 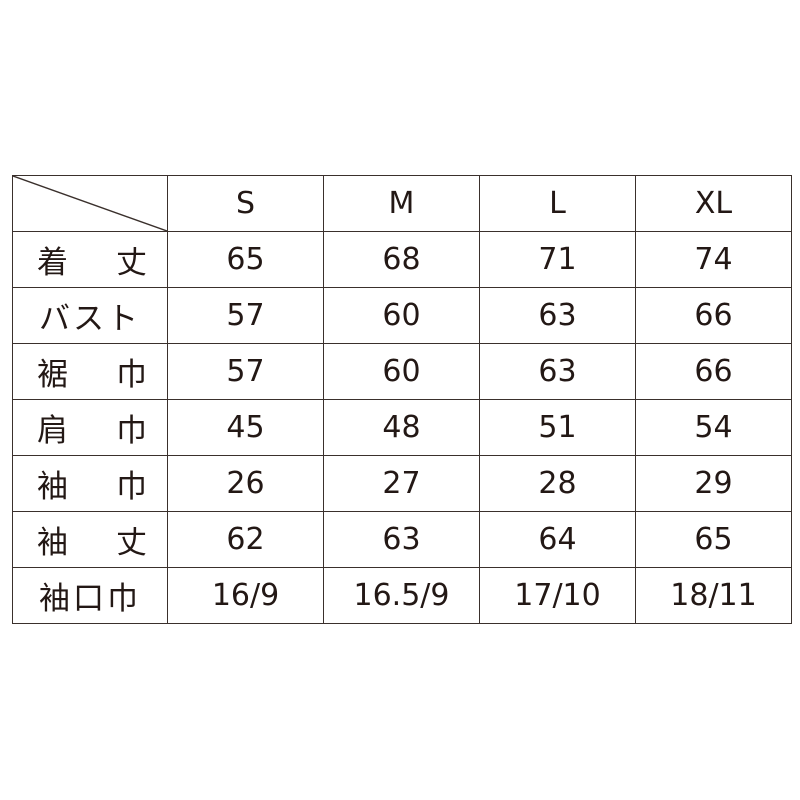 I want to click on row-label-cell: 肩巾, so click(x=90, y=427).